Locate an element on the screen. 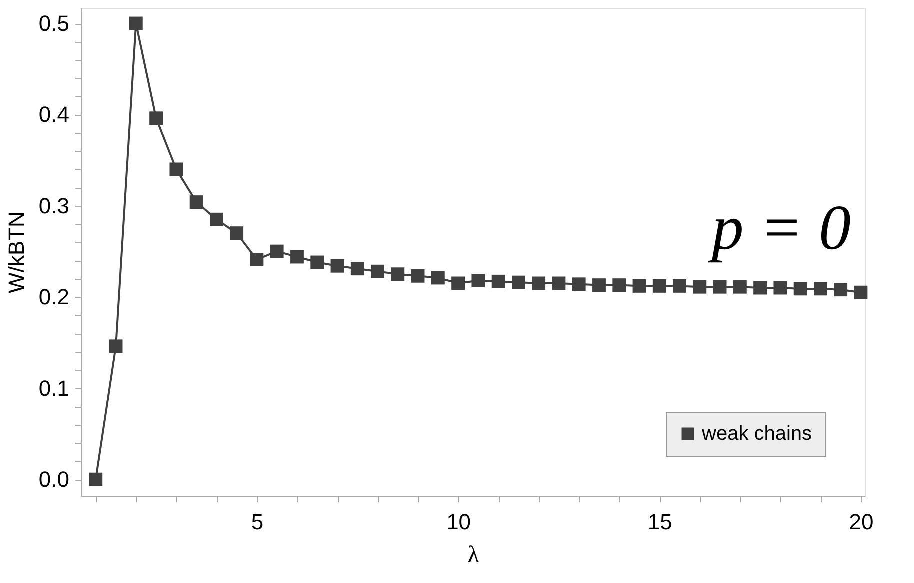 The width and height of the screenshot is (914, 583). y-axis-title: W/kBTN is located at coordinates (16, 253).